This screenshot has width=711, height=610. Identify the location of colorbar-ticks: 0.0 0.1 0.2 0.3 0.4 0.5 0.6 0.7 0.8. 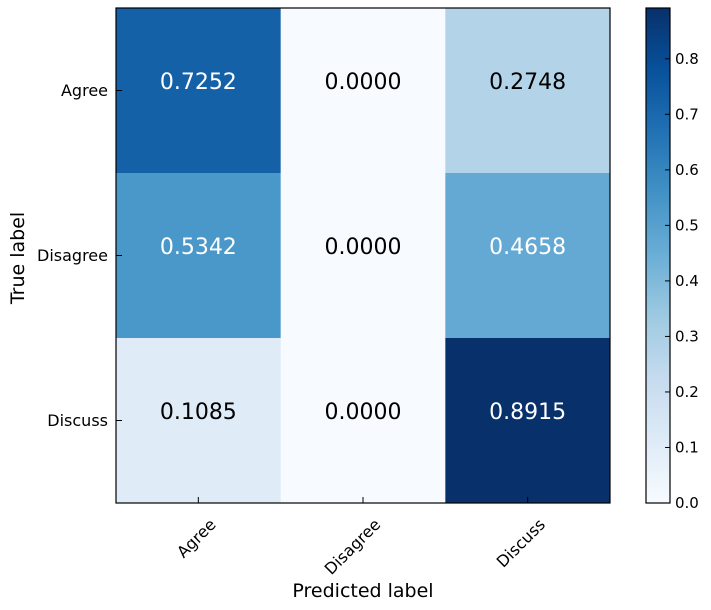
(682, 281).